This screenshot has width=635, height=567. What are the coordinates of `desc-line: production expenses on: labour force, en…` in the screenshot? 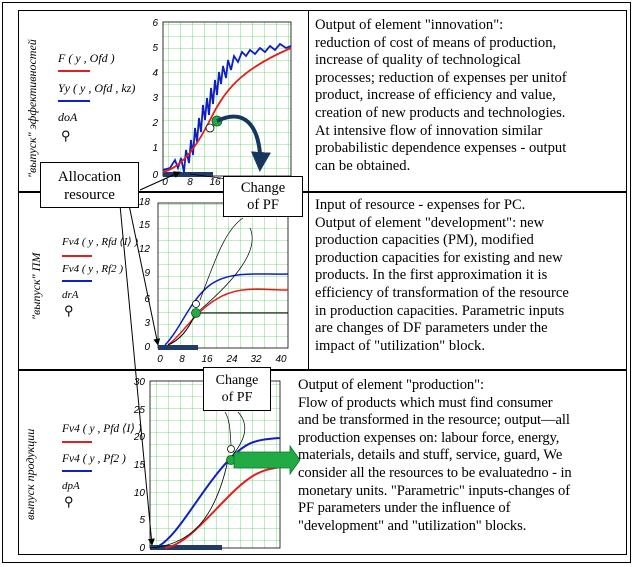 It's located at (429, 437).